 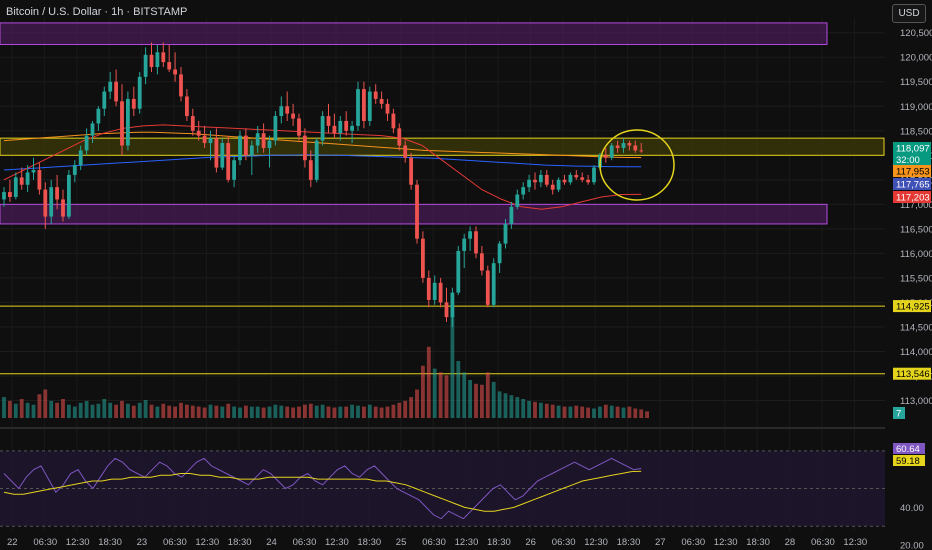 I want to click on moving-average-blue, so click(x=322, y=162).